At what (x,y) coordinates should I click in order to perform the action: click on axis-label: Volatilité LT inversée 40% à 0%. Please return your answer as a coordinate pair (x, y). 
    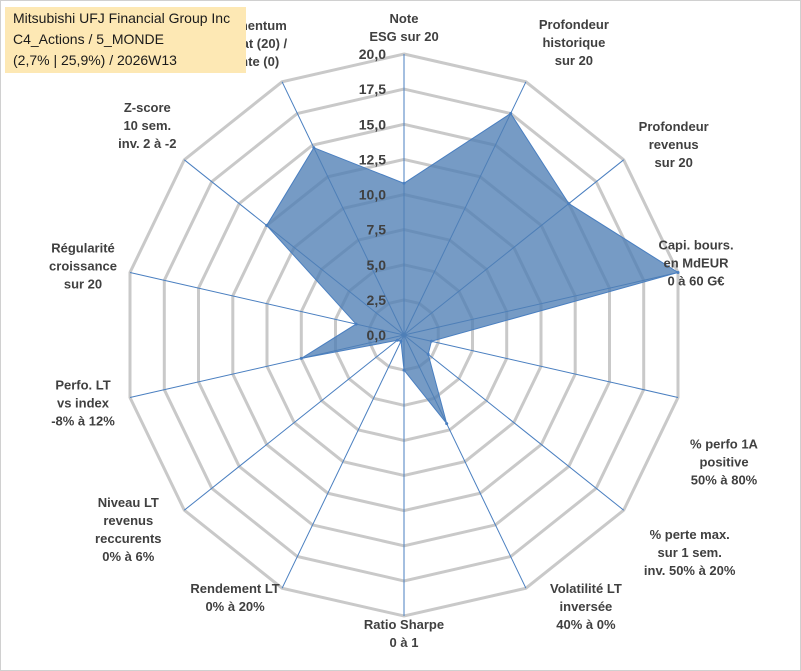
    Looking at the image, I should click on (586, 606).